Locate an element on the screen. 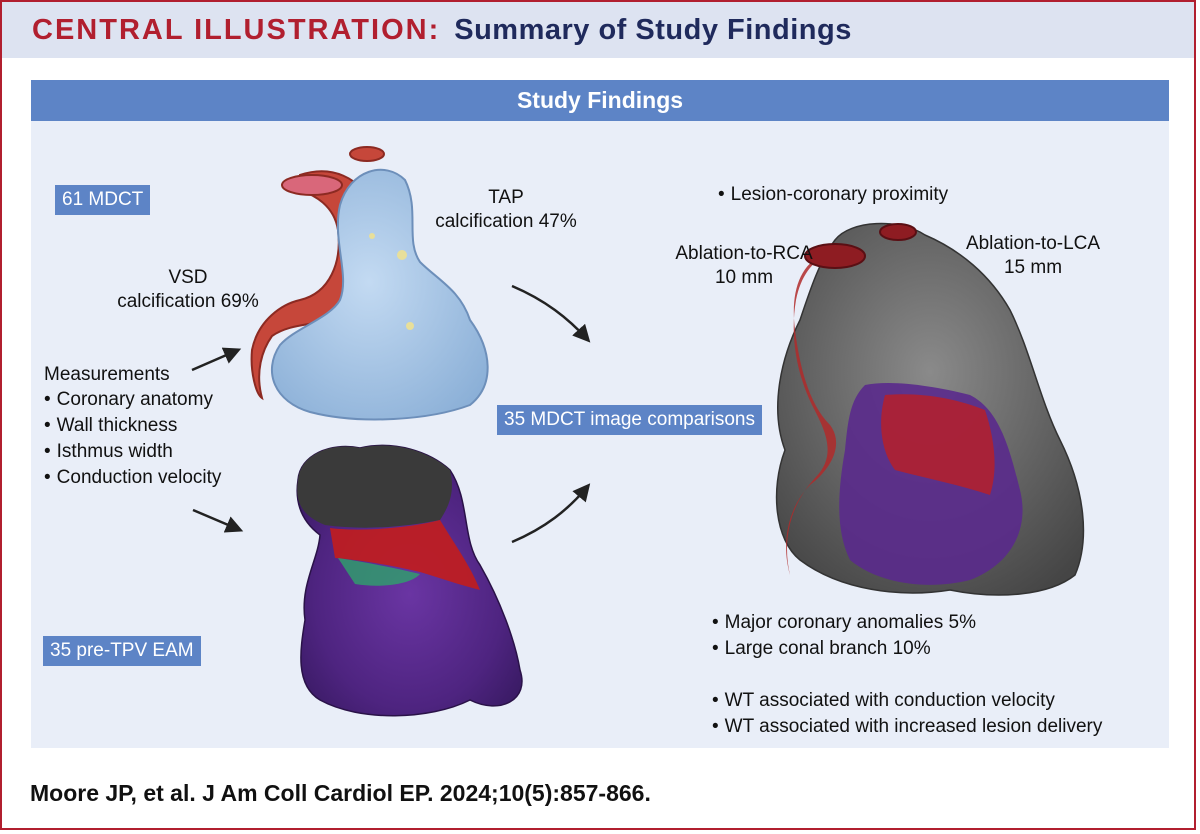  tap-label-line1: TAP is located at coordinates (506, 197).